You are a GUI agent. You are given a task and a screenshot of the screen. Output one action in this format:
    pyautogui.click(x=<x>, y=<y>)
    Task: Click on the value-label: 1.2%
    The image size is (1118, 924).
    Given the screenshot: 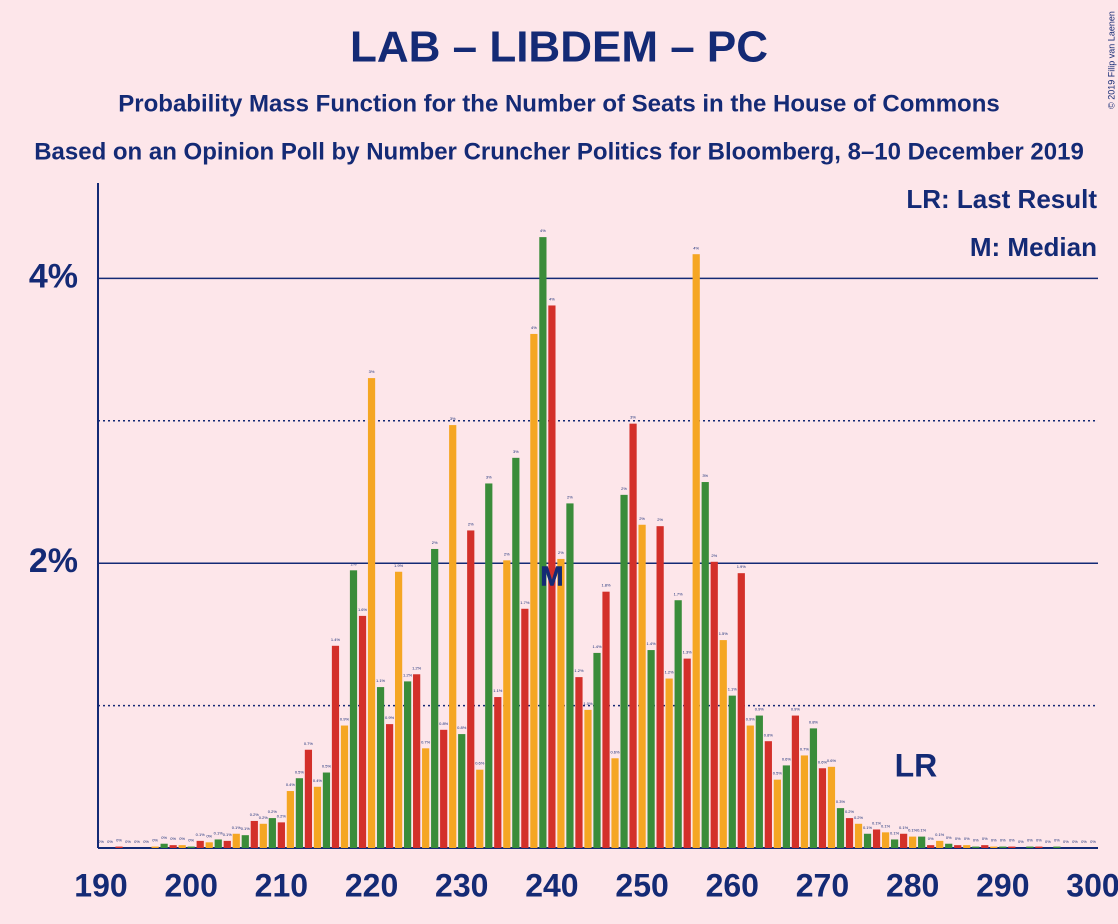 What is the action you would take?
    pyautogui.click(x=670, y=672)
    